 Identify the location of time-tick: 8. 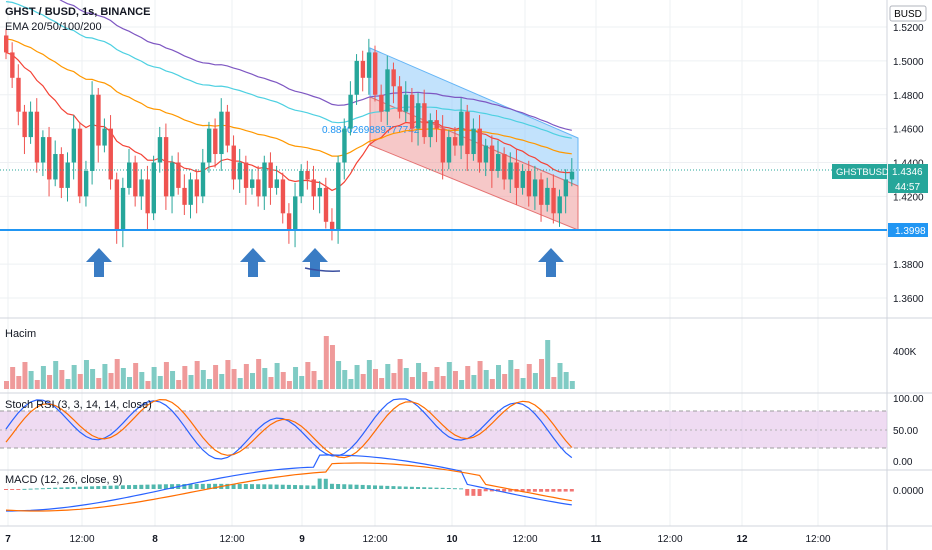
(155, 539).